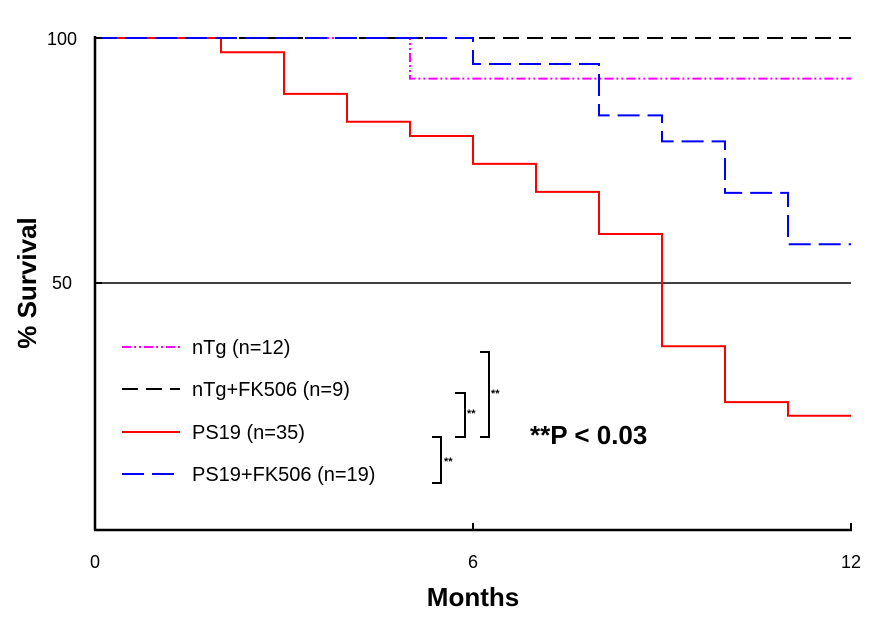  I want to click on significance-brackets: ** ** **, so click(466, 417).